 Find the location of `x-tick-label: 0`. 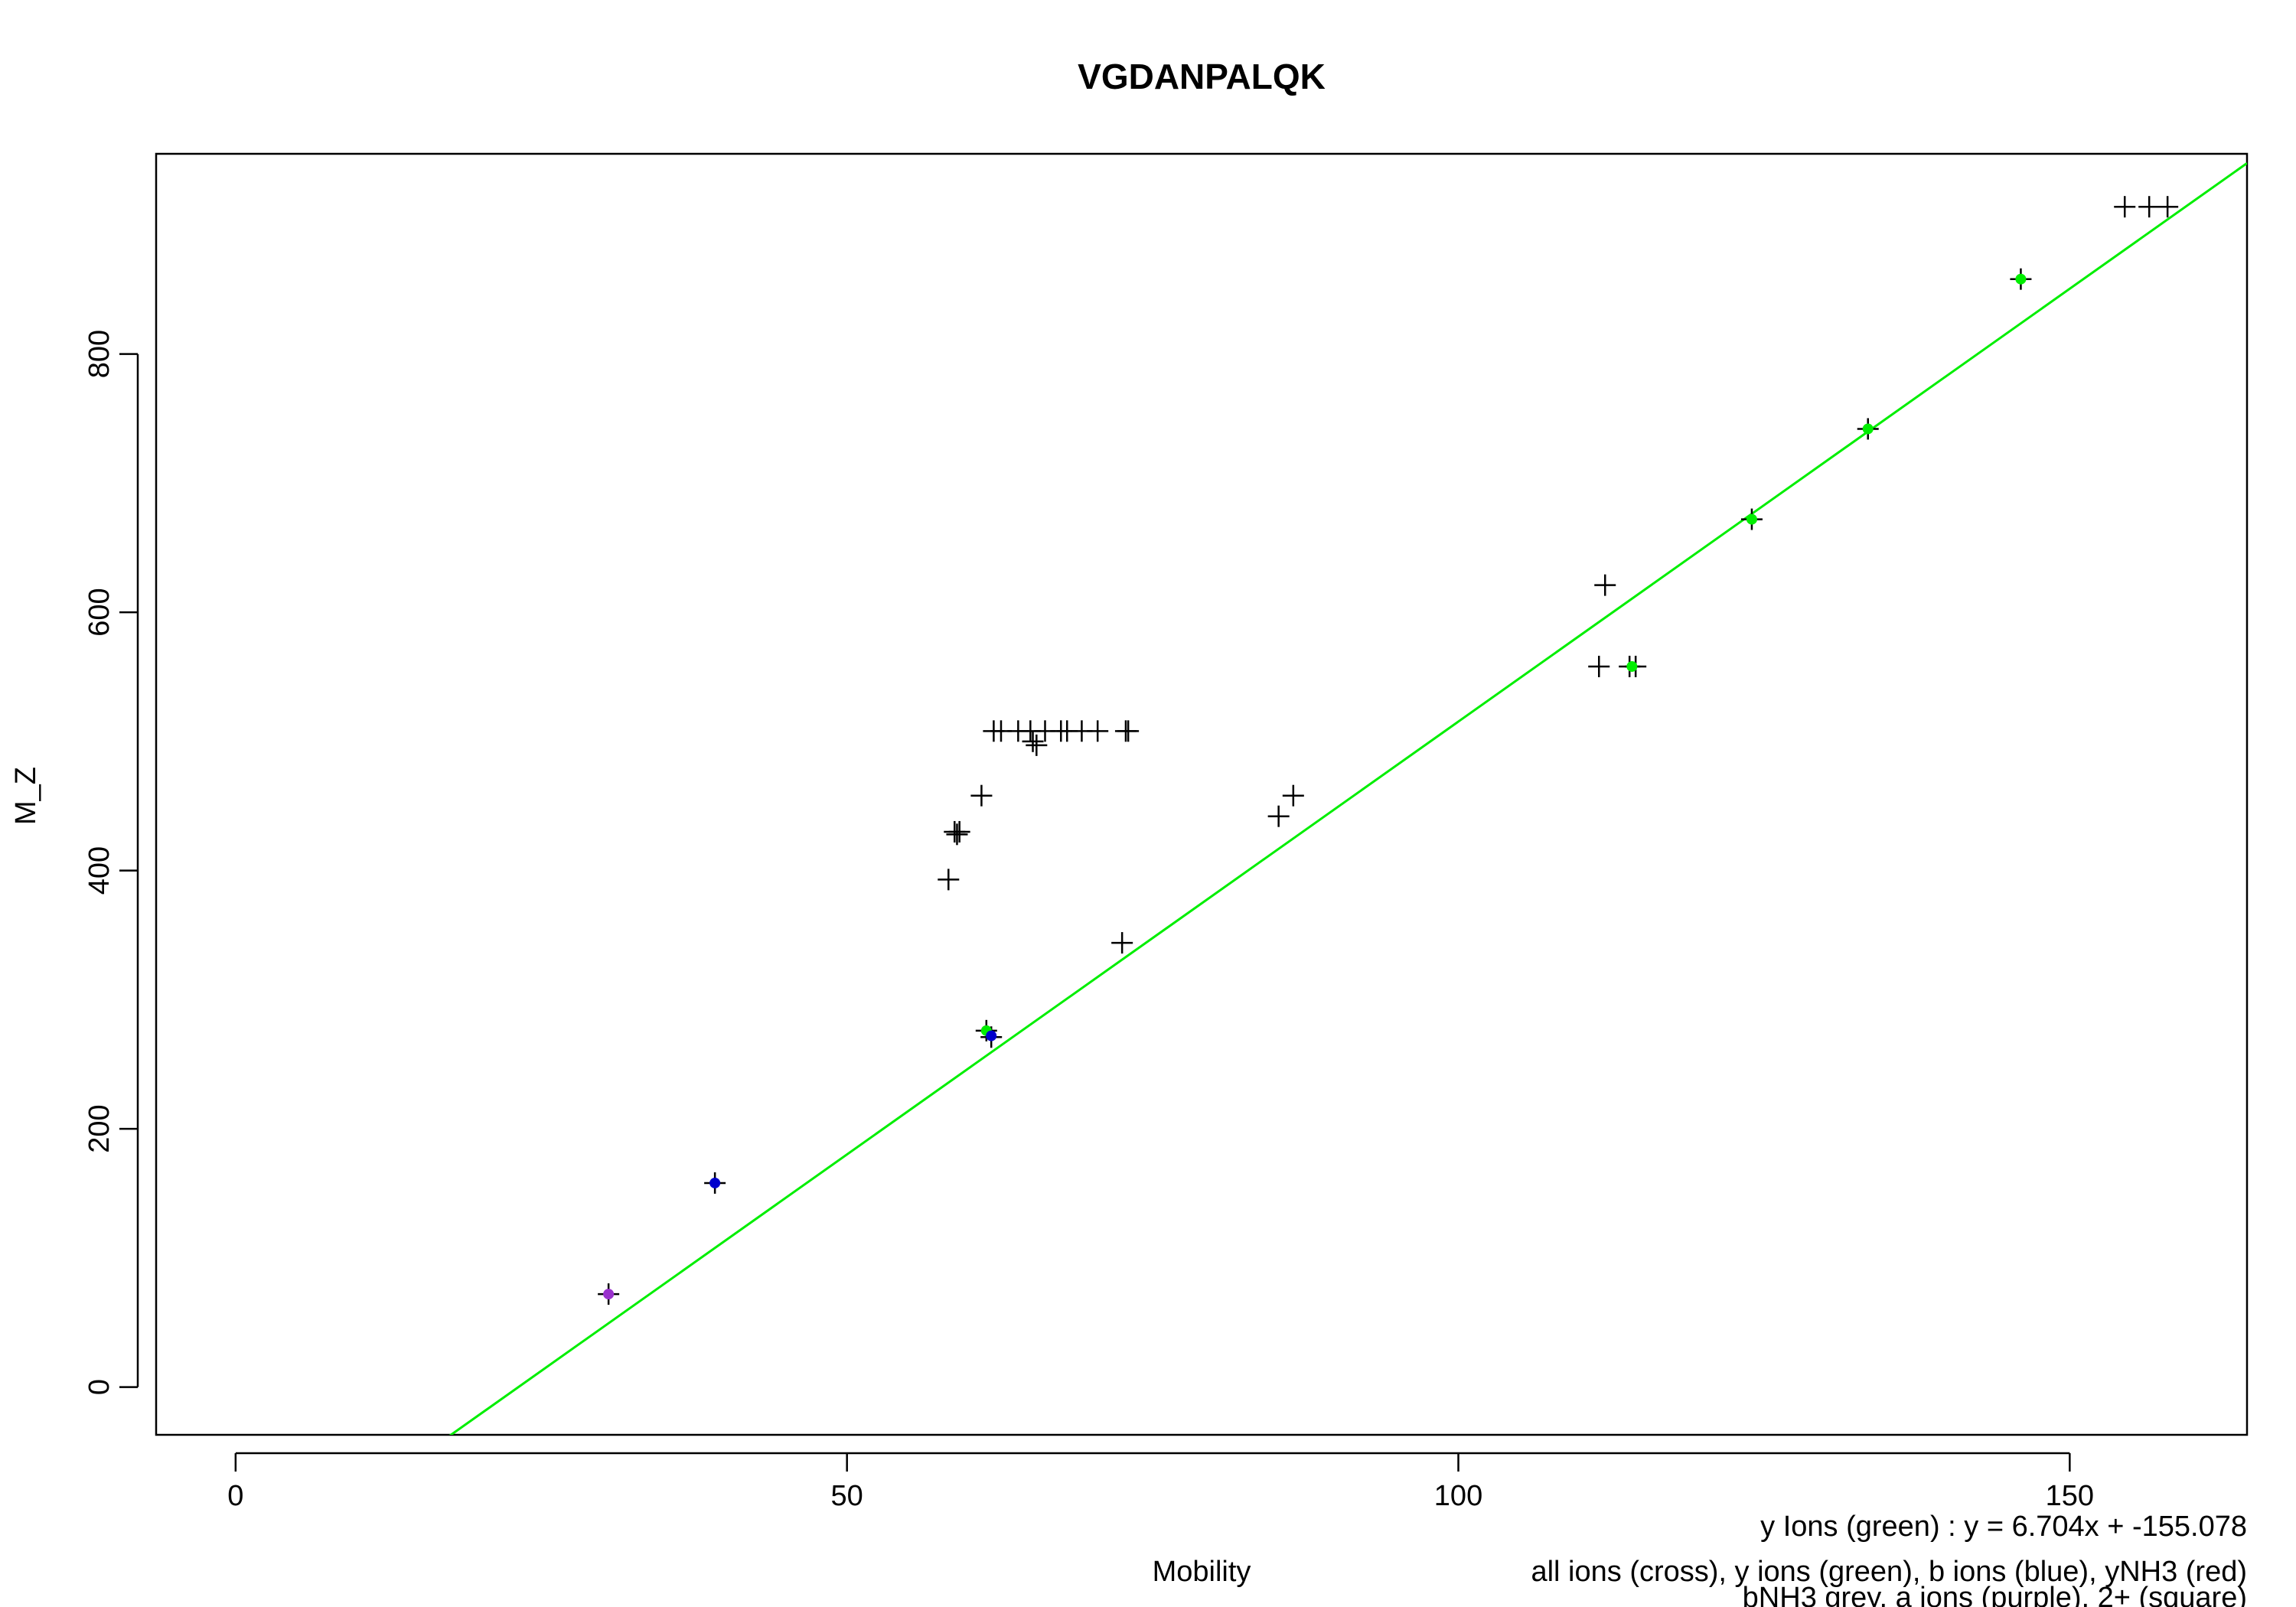

x-tick-label: 0 is located at coordinates (235, 1496).